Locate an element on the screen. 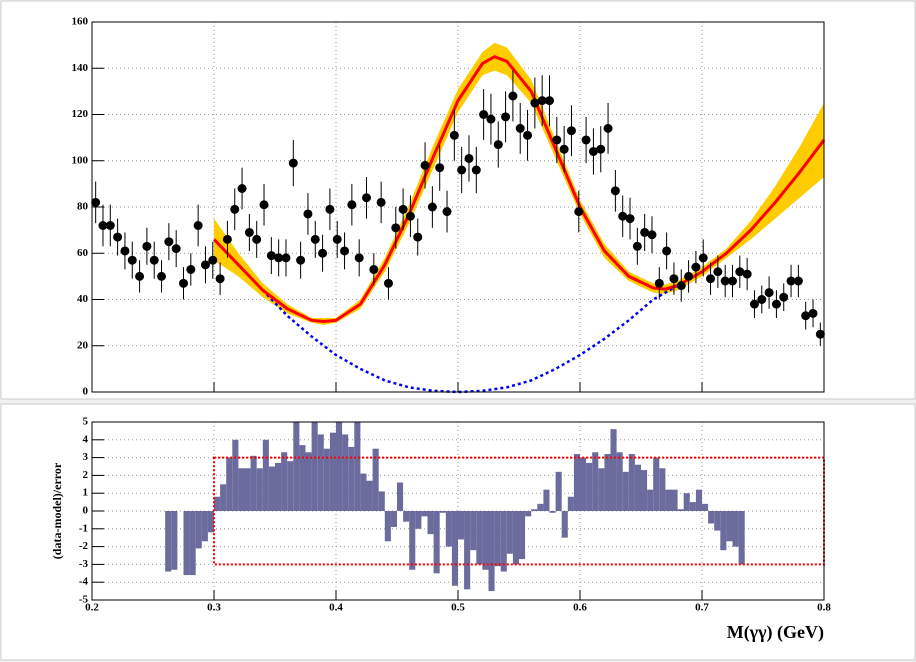  x-tick-label: 0.7 is located at coordinates (702, 608).